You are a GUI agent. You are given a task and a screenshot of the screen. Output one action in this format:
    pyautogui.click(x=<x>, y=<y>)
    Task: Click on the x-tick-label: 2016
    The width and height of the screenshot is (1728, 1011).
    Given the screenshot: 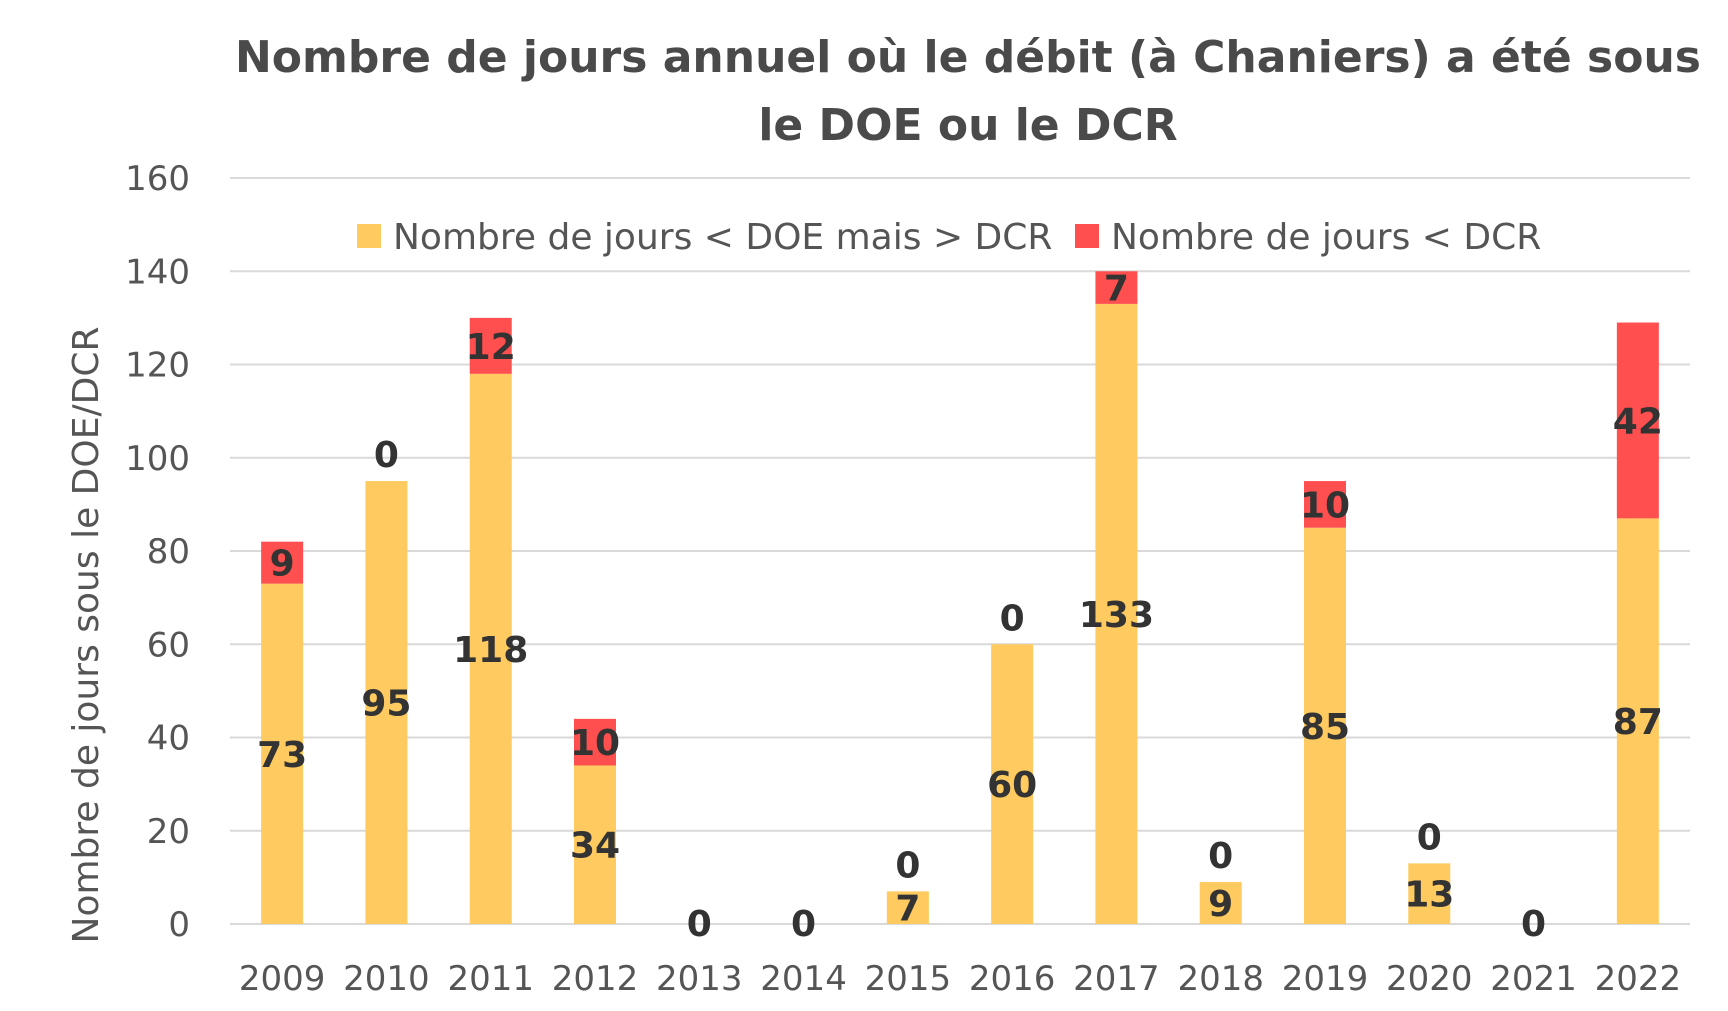 What is the action you would take?
    pyautogui.click(x=1012, y=979)
    